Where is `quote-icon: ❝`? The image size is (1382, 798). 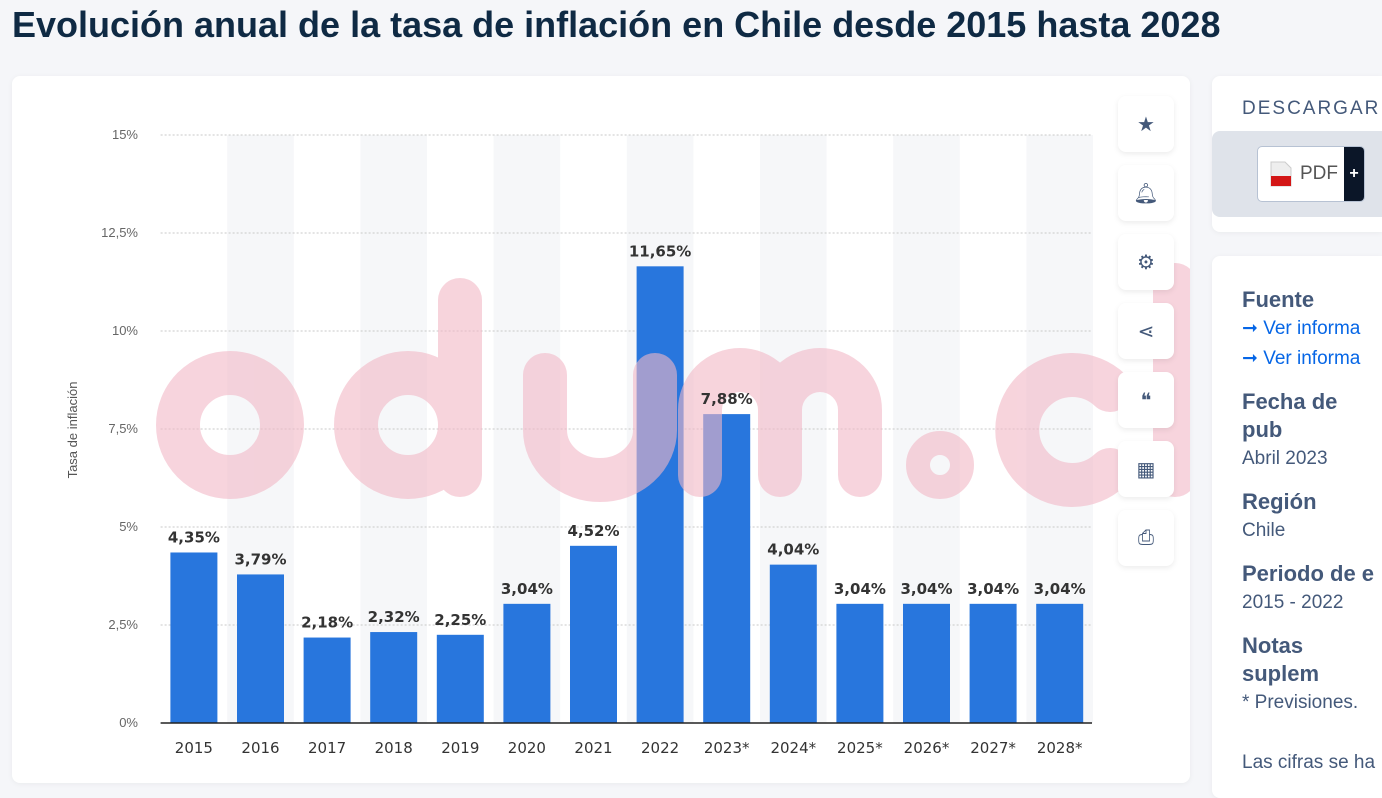 quote-icon: ❝ is located at coordinates (1146, 400).